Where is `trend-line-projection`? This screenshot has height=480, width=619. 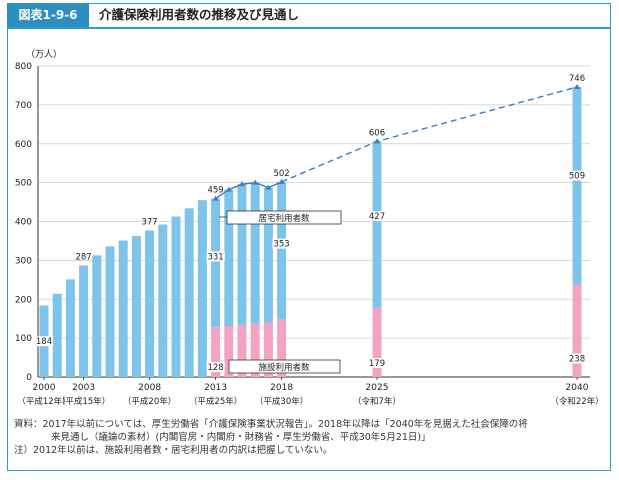
trend-line-projection is located at coordinates (429, 134).